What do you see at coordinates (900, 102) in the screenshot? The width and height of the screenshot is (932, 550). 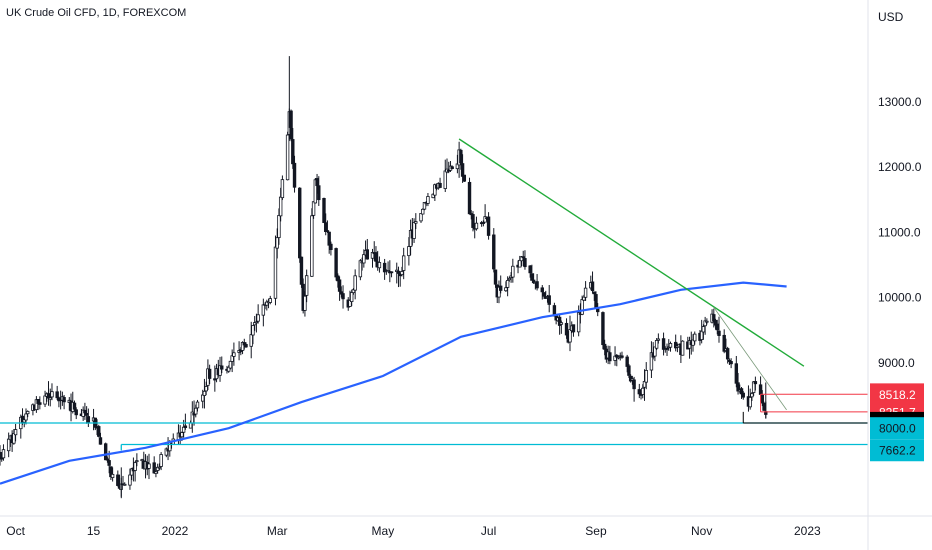 I see `price-tick-label: 13000.0` at bounding box center [900, 102].